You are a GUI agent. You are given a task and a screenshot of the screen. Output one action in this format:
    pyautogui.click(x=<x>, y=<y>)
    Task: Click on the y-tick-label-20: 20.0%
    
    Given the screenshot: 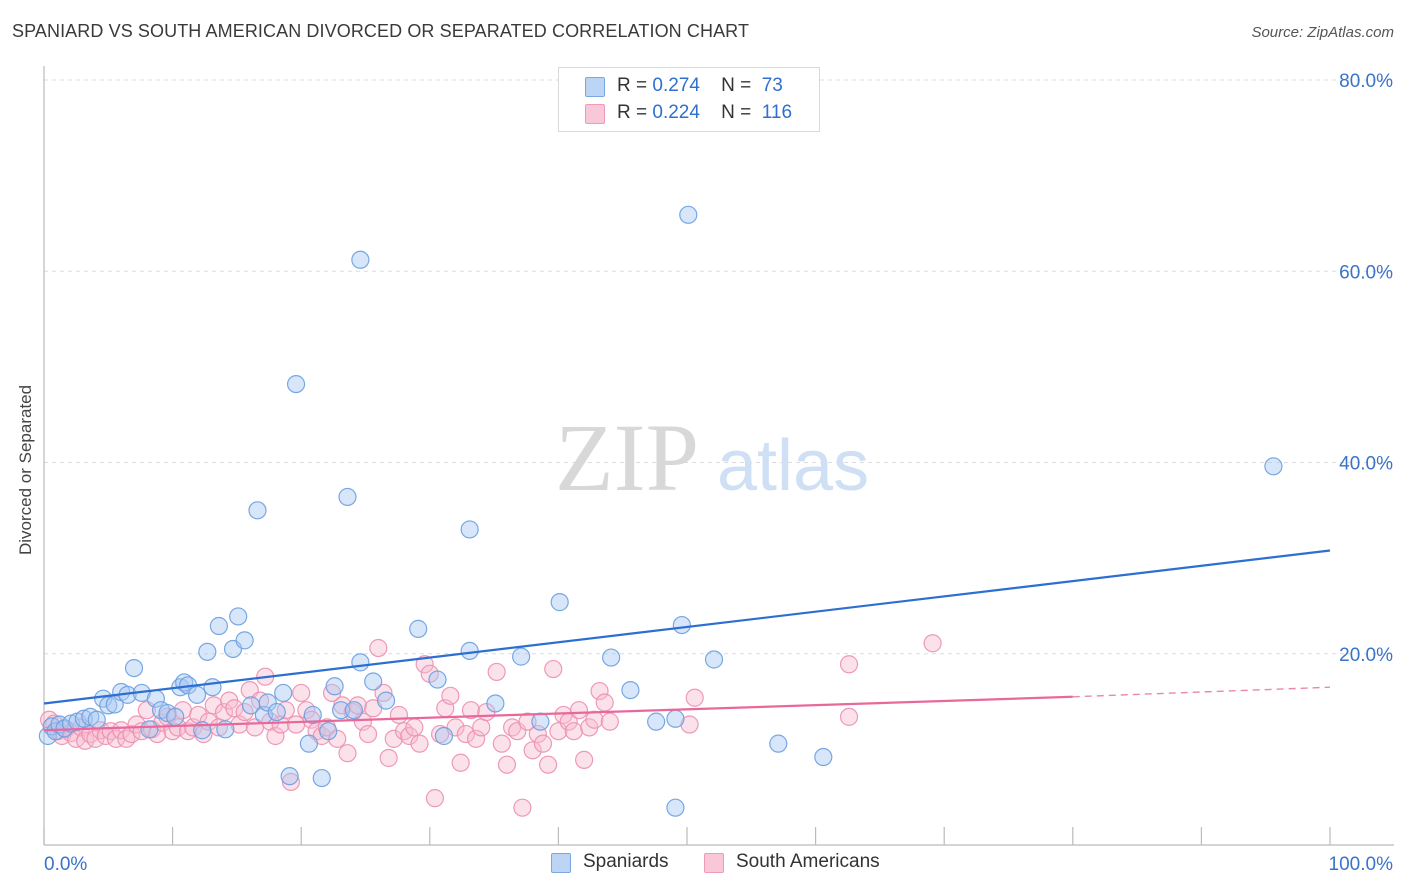 What is the action you would take?
    pyautogui.click(x=1366, y=655)
    